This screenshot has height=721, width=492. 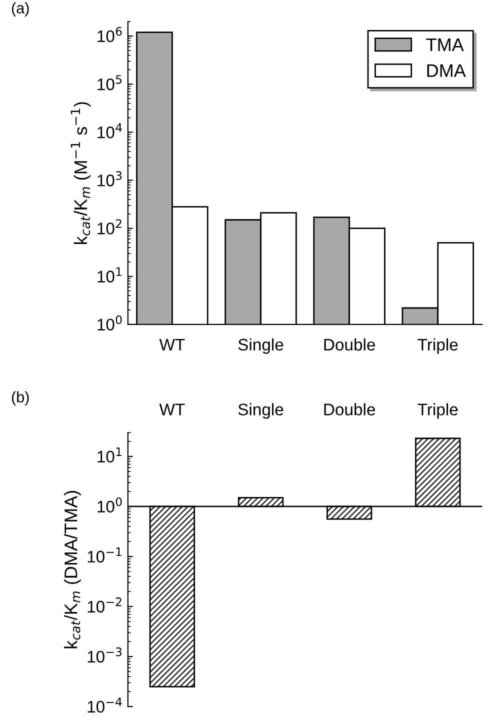 I want to click on legend-label: DMA, so click(x=446, y=70).